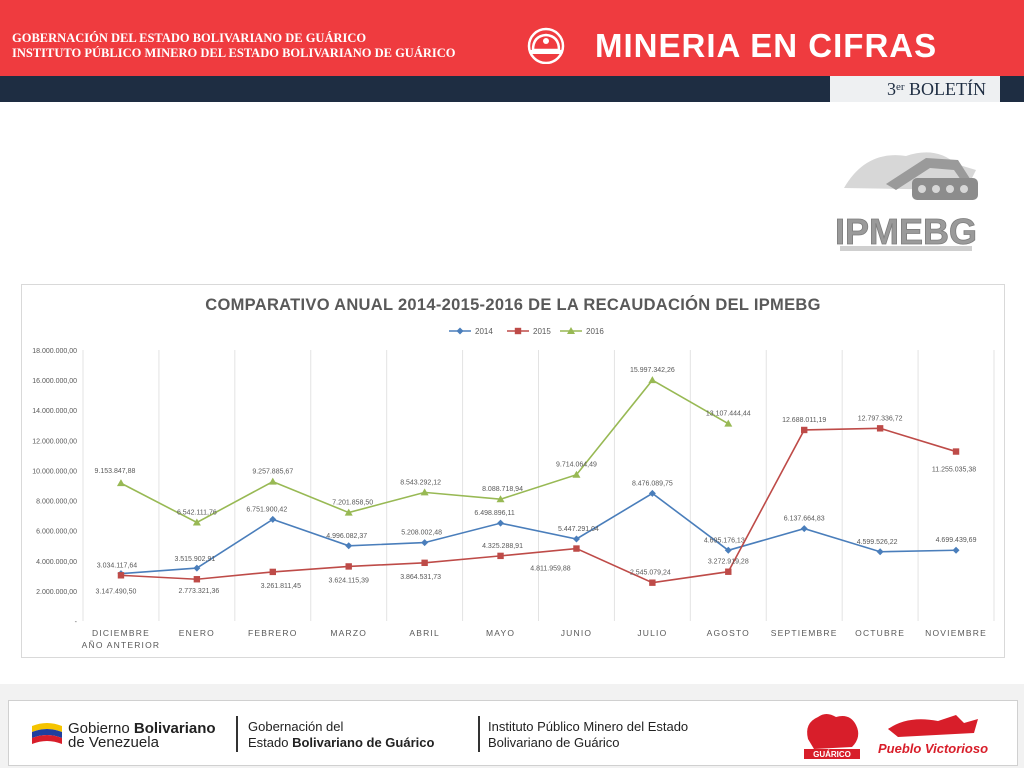 The width and height of the screenshot is (1024, 768). I want to click on data-label-2014: 4.996.082,37, so click(346, 536).